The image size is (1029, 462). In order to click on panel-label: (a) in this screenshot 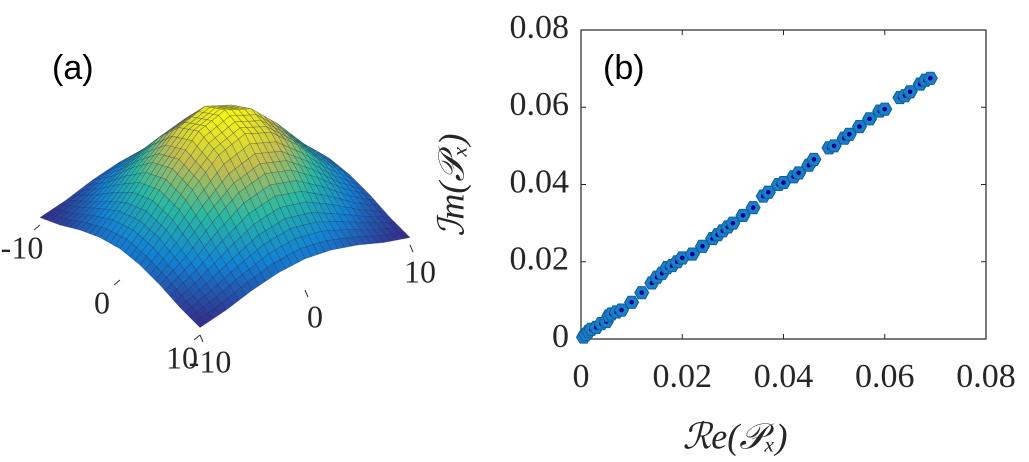, I will do `click(73, 68)`.